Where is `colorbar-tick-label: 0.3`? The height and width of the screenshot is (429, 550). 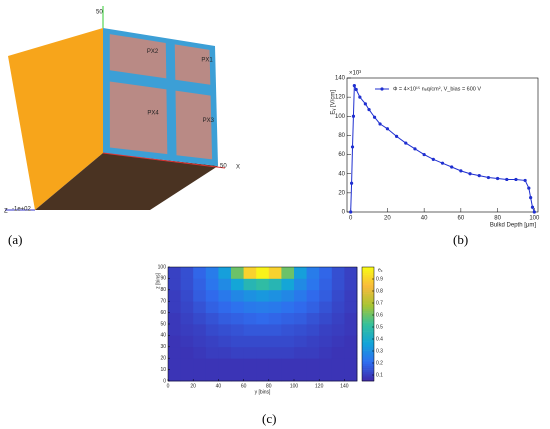
colorbar-tick-label: 0.3 is located at coordinates (379, 351).